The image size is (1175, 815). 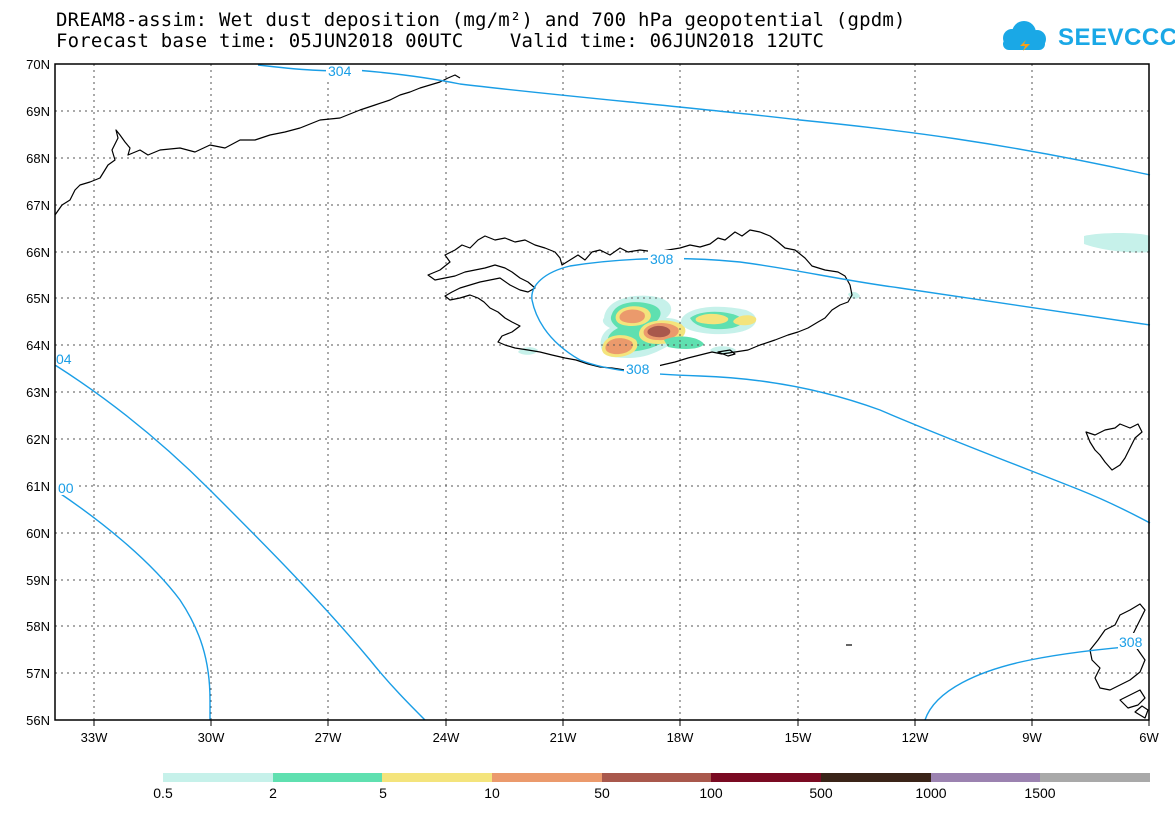 What do you see at coordinates (931, 793) in the screenshot?
I see `colorbar-label: 1000` at bounding box center [931, 793].